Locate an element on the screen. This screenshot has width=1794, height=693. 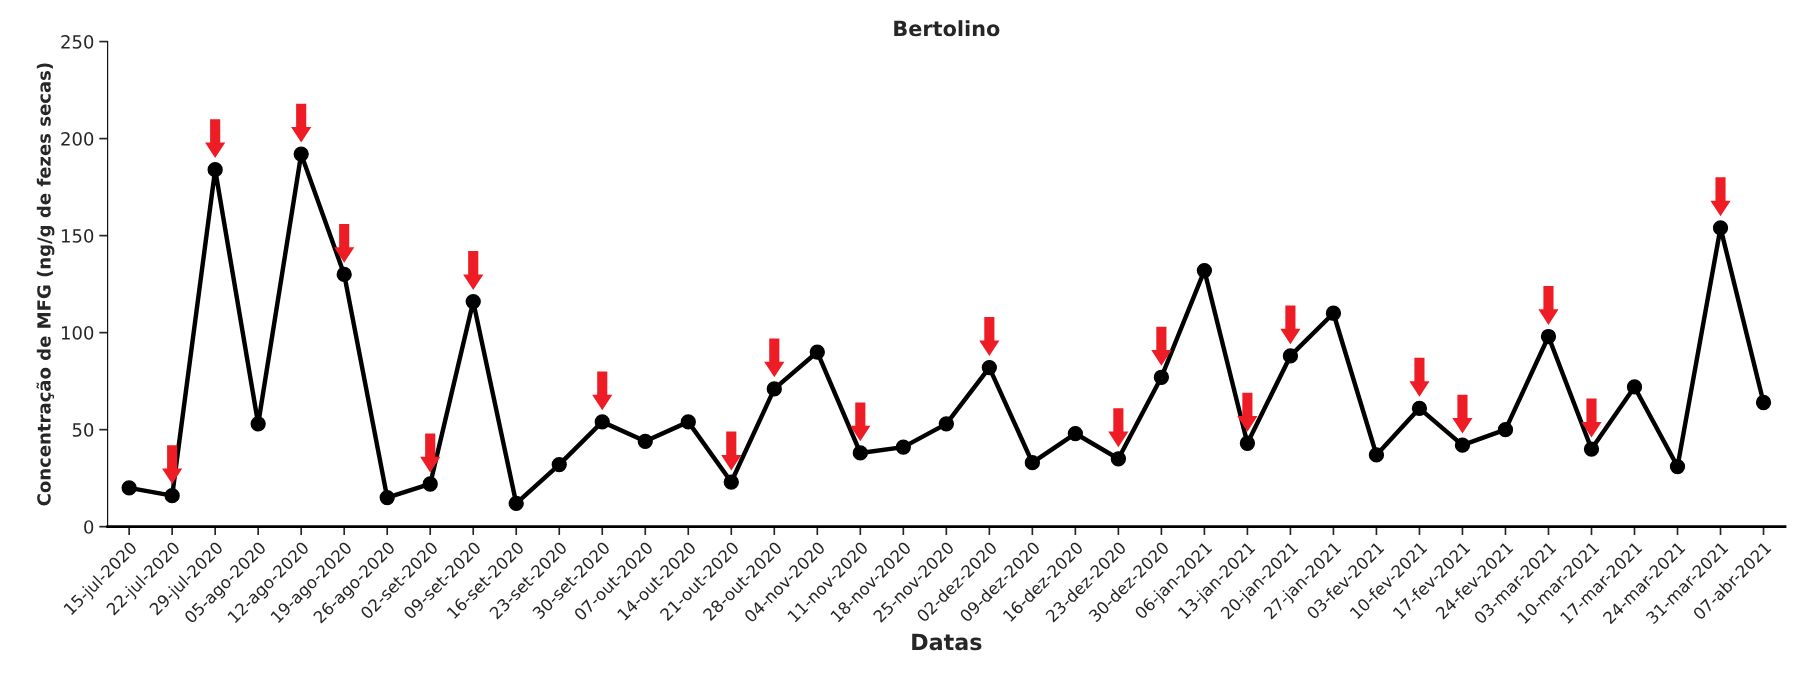
chart-title: Bertolino is located at coordinates (947, 28).